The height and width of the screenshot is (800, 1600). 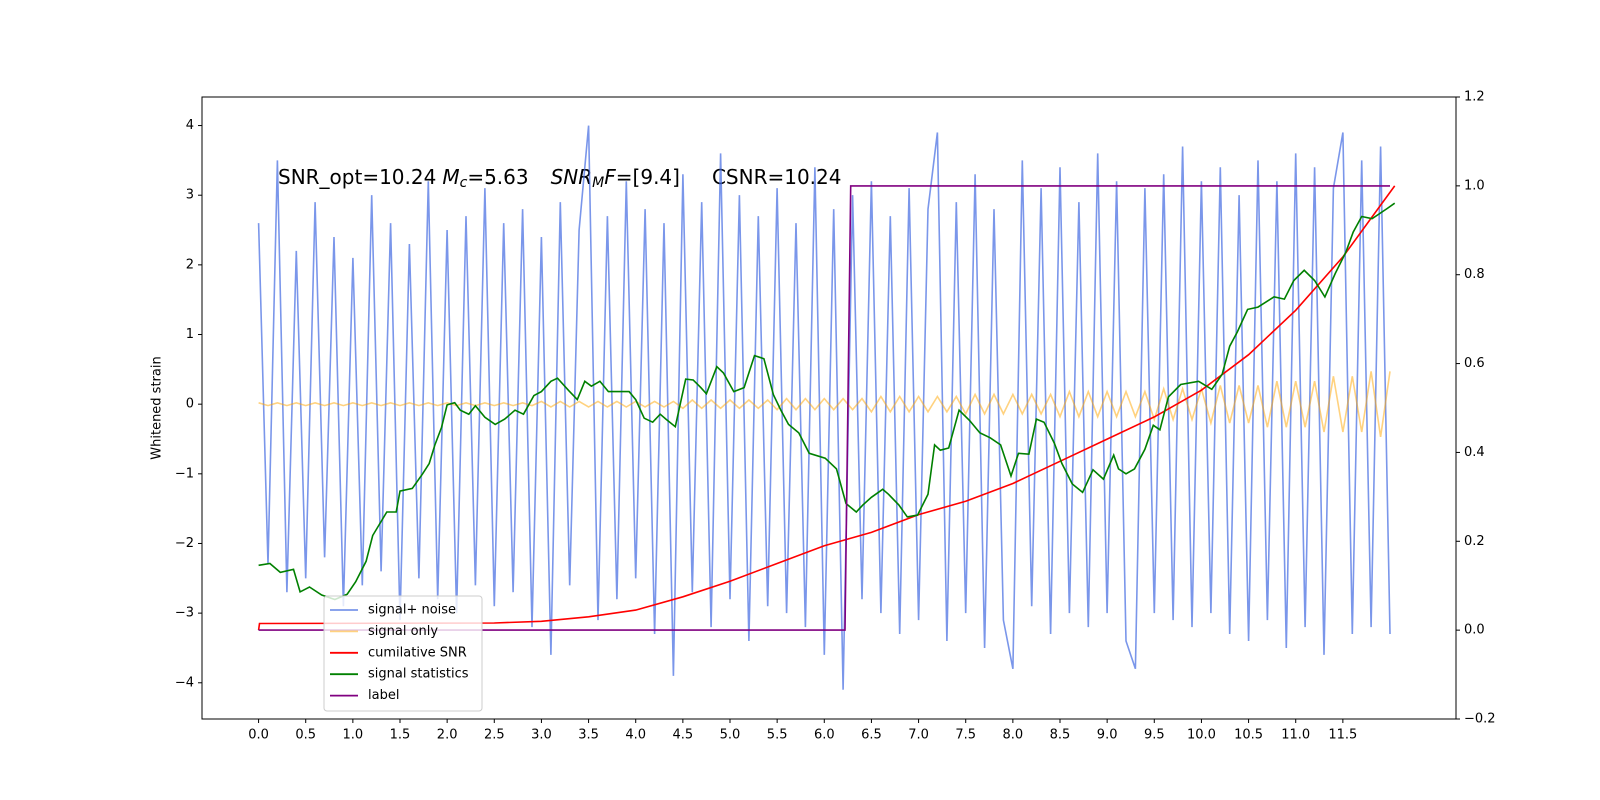 What do you see at coordinates (190, 334) in the screenshot?
I see `y-tick-label: 1` at bounding box center [190, 334].